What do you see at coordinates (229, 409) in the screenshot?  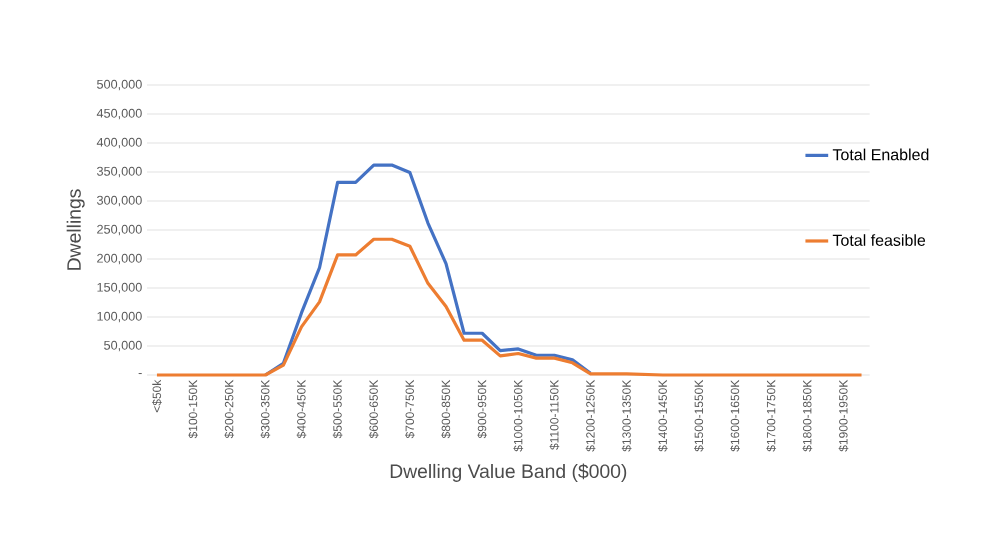 I see `x-tick-label: $200-250K` at bounding box center [229, 409].